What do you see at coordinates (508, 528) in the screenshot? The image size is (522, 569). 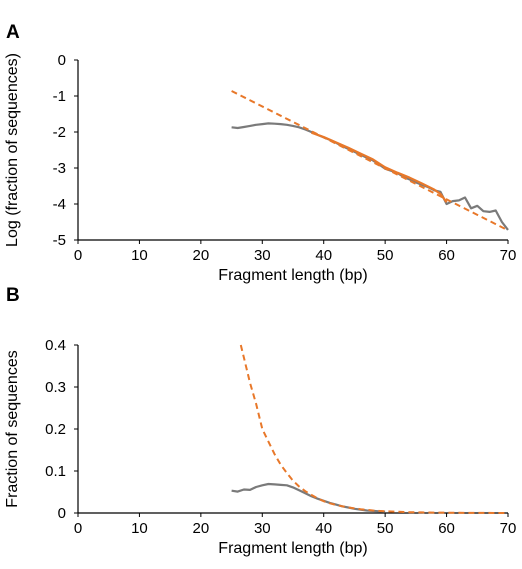 I see `panel-b-x-tick-label: 70` at bounding box center [508, 528].